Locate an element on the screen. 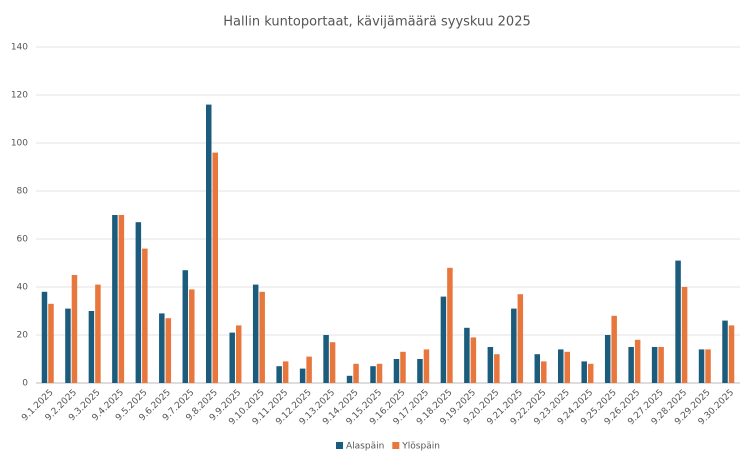 The image size is (750, 453). y-tick-label: 80 is located at coordinates (23, 192).